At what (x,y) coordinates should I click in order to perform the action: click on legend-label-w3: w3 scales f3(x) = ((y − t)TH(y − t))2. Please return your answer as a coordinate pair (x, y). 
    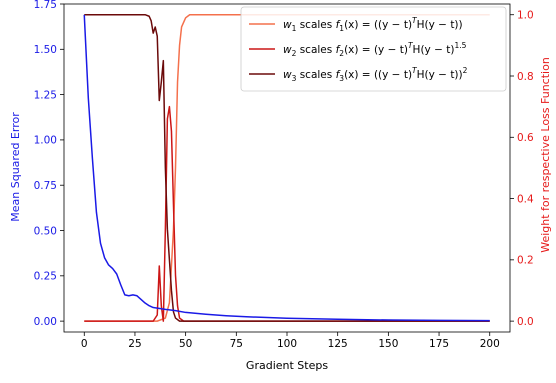
    Looking at the image, I should click on (375, 74).